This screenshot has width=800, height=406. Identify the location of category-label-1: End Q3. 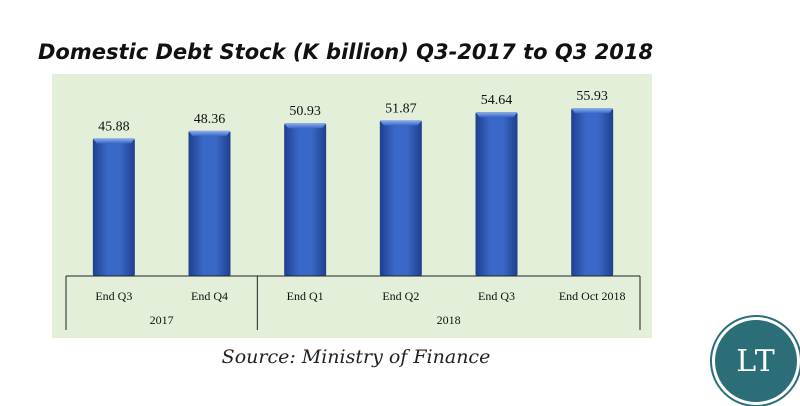
(113, 296).